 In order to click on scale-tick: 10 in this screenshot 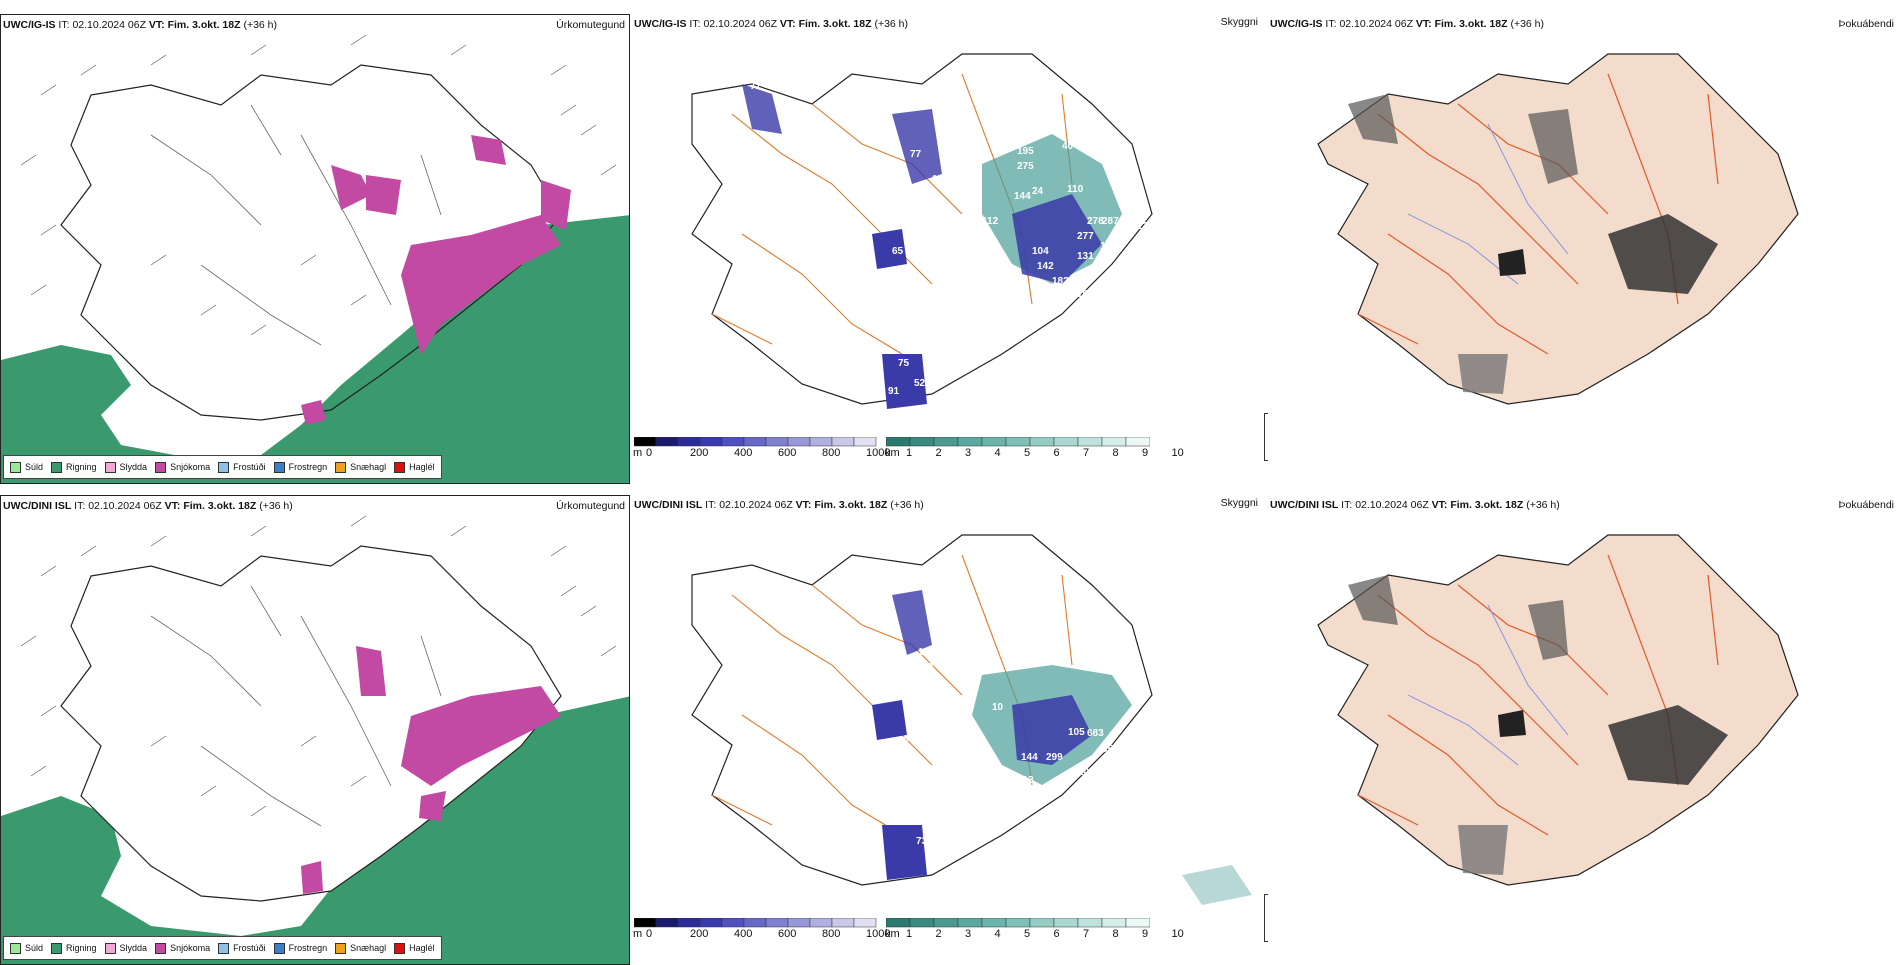, I will do `click(1177, 453)`.